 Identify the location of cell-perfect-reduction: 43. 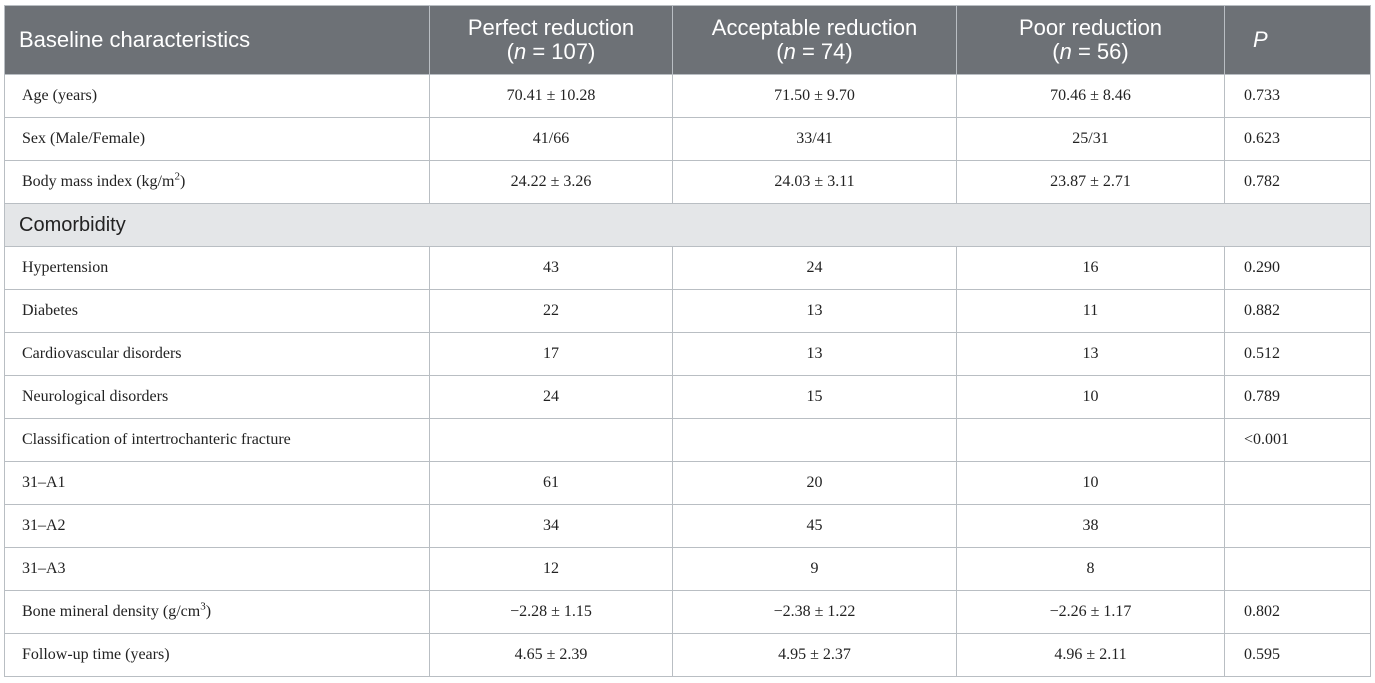
(551, 268).